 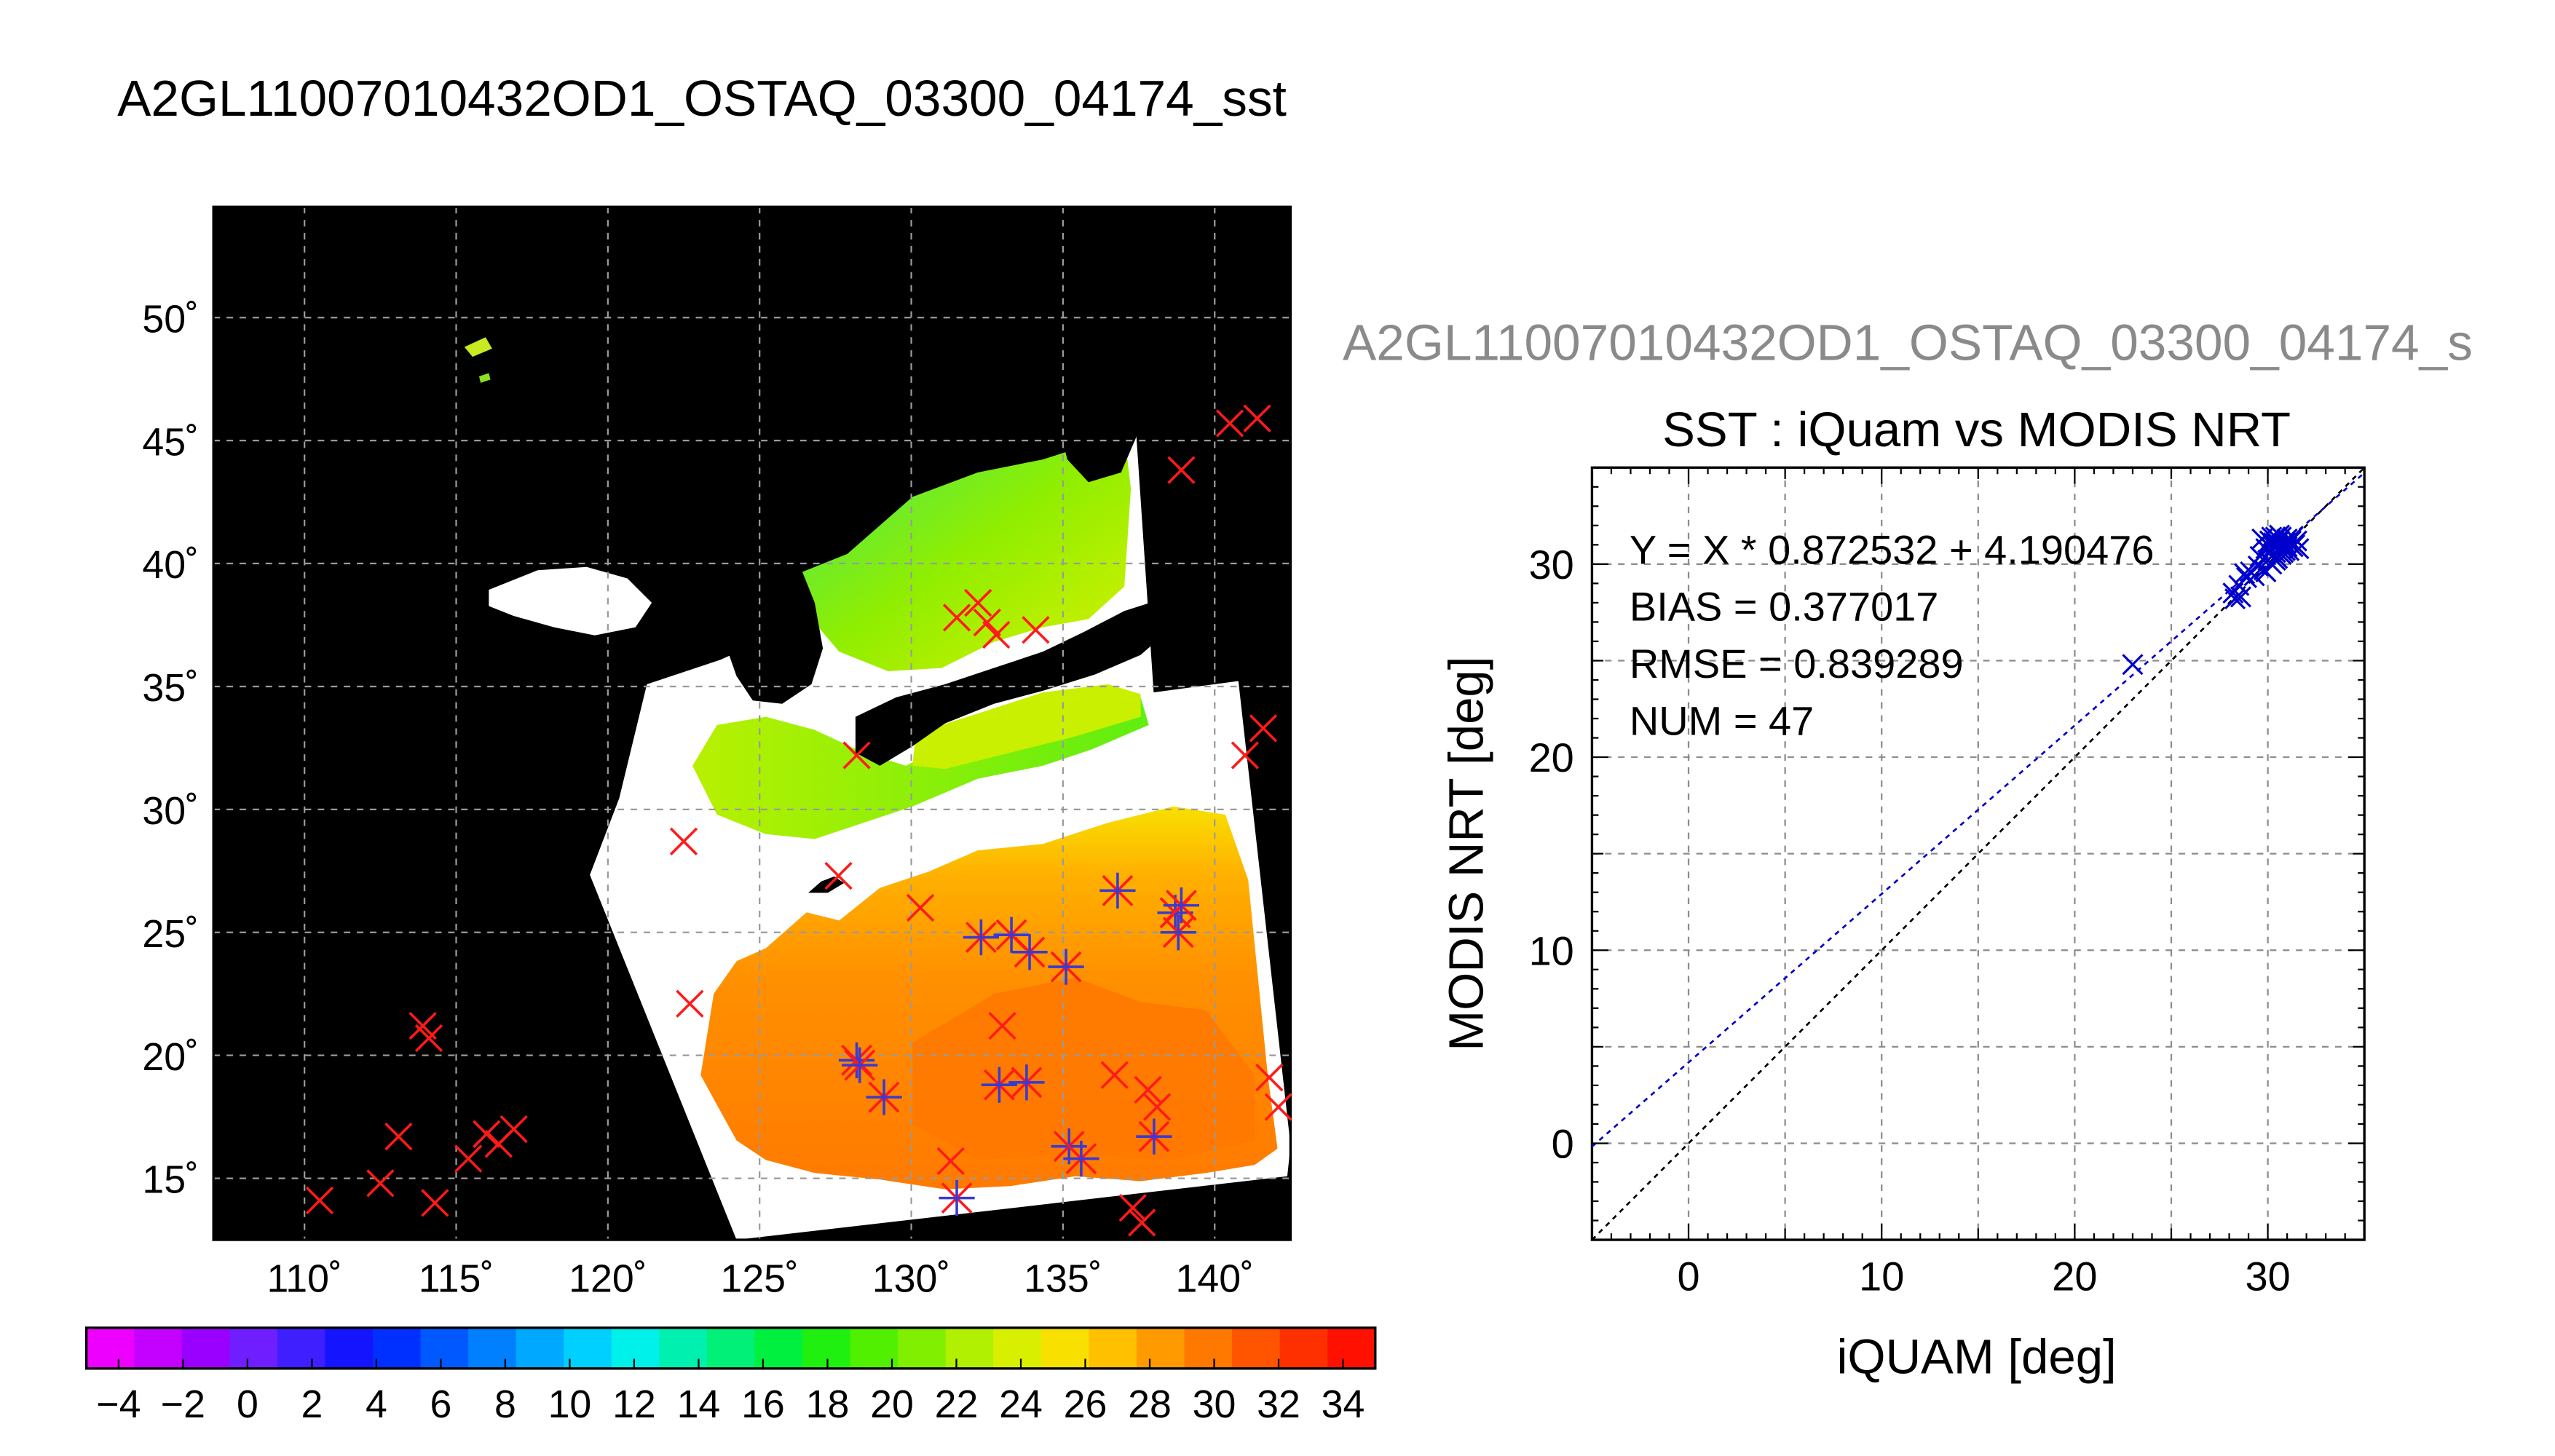 What do you see at coordinates (2074, 1276) in the screenshot?
I see `scatter-xtick-label: 20` at bounding box center [2074, 1276].